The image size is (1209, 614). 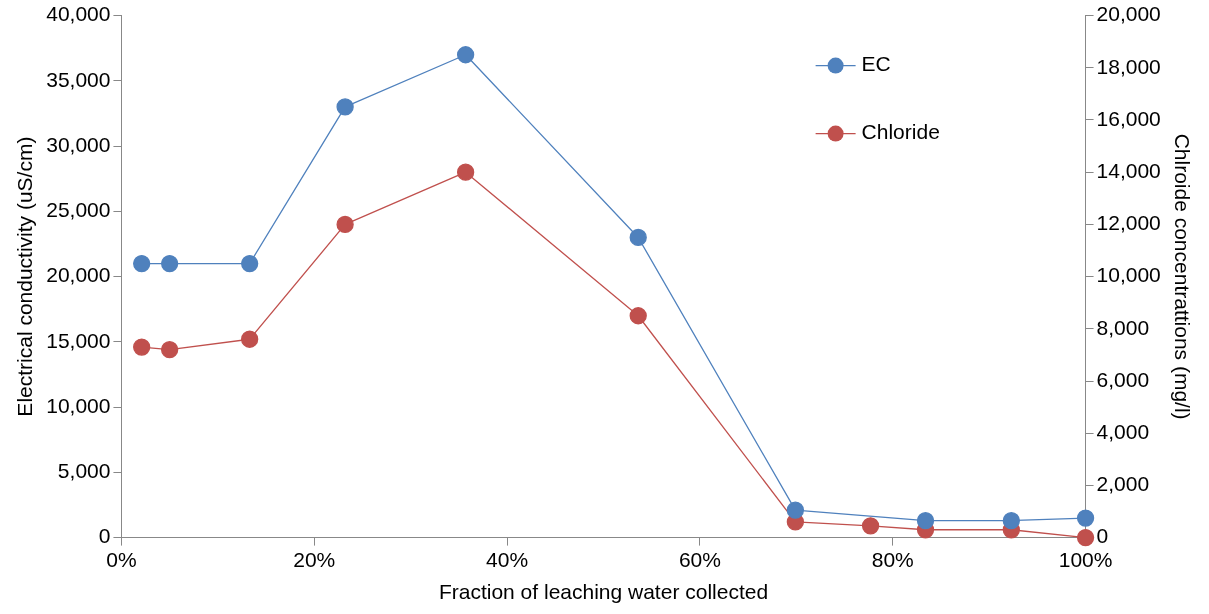 I want to click on y-tick-label: 25,000, so click(x=78, y=210).